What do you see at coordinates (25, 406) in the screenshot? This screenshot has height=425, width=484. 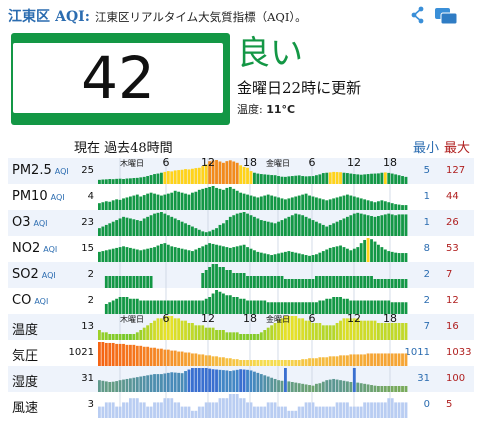 I see `row-label: 風速` at bounding box center [25, 406].